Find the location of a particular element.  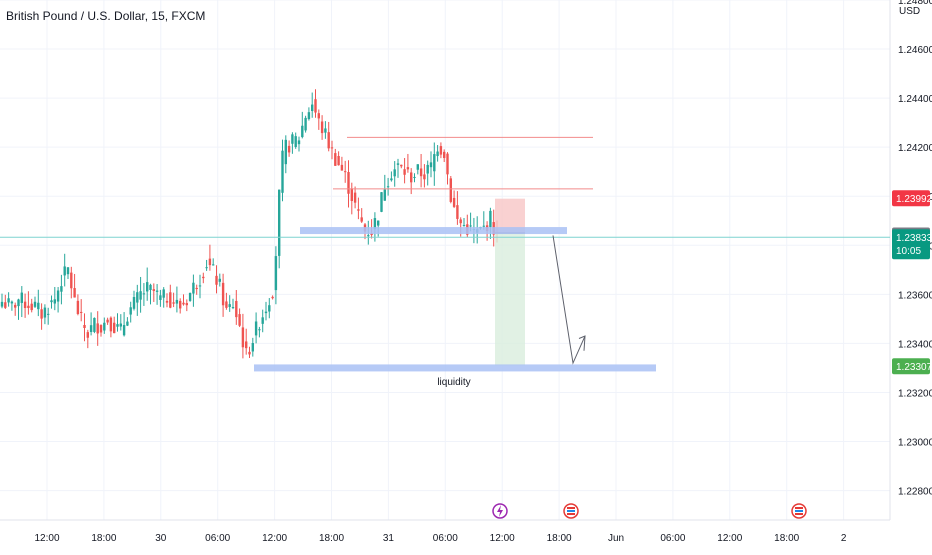

y-tick-label: 1.22800 is located at coordinates (915, 492).